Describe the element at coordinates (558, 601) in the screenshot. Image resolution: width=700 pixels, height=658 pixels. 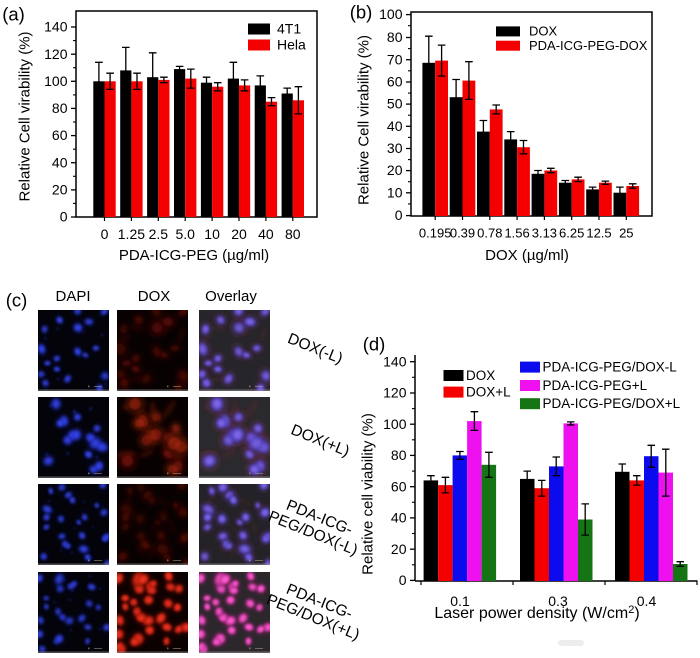
I see `svg-text: 0.3` at that location.